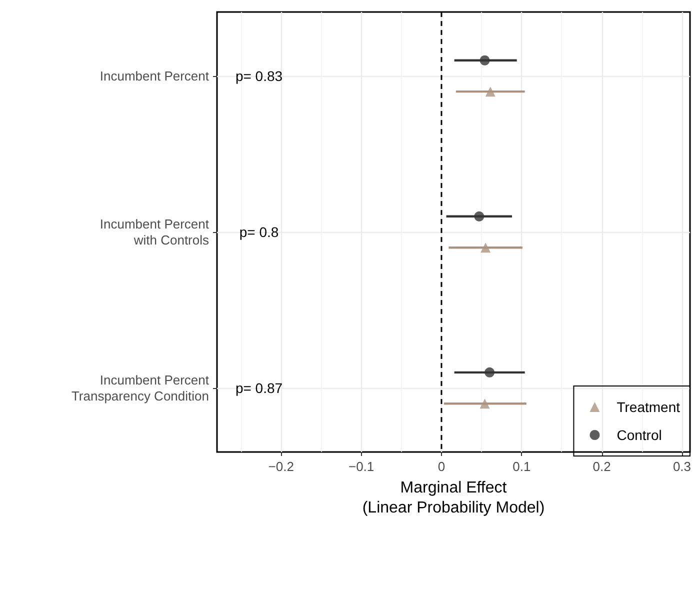 The image size is (698, 590). I want to click on y-tick-label: Incumbent Percent with Controls, so click(155, 232).